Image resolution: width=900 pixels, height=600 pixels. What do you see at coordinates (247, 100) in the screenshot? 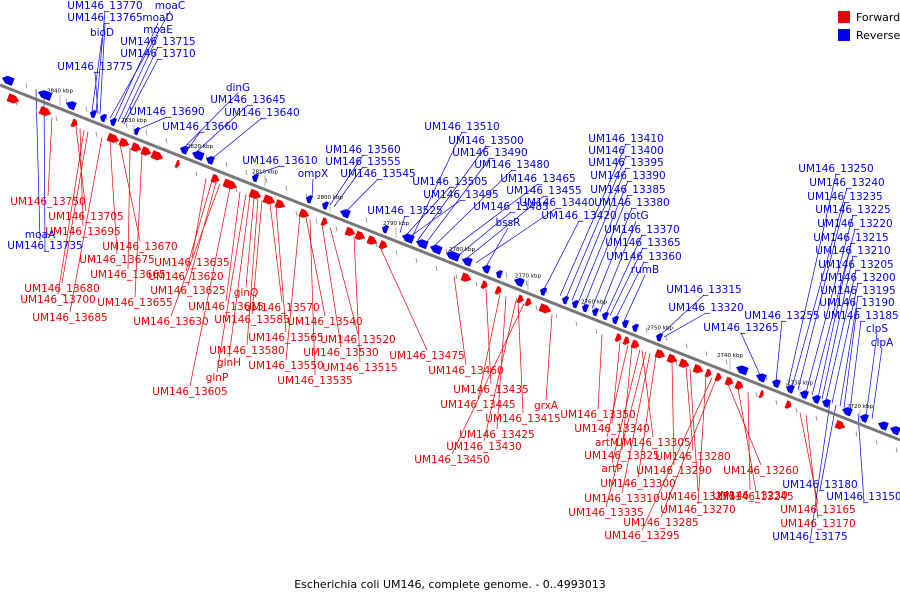
I see `gene-label: UM146_13645` at bounding box center [247, 100].